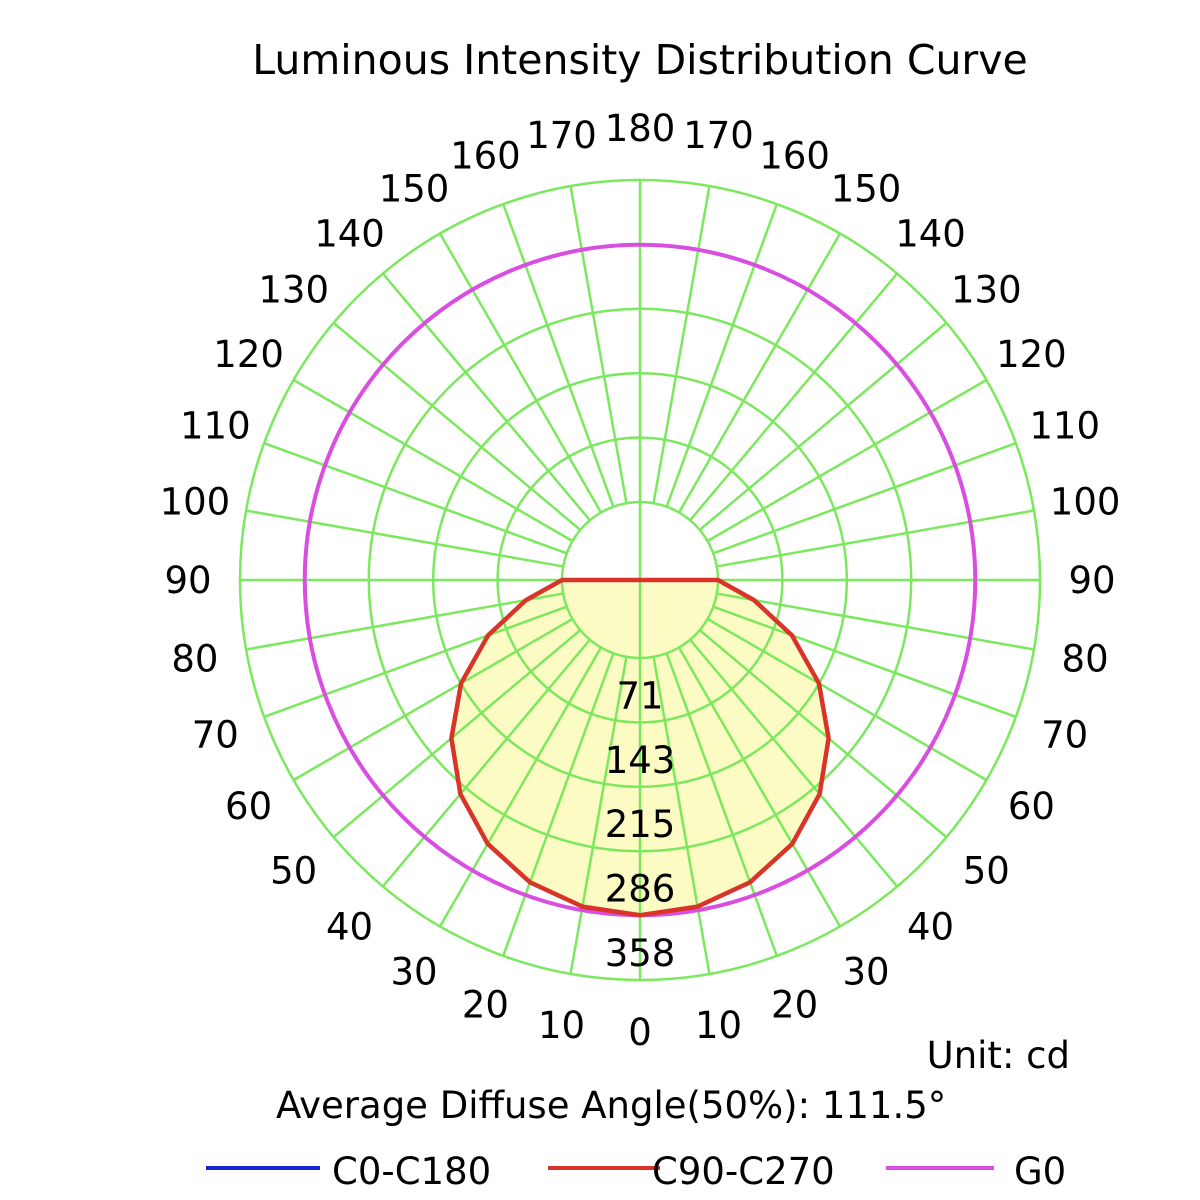 The image size is (1200, 1200). What do you see at coordinates (640, 760) in the screenshot?
I see `radial-tick-label: 143` at bounding box center [640, 760].